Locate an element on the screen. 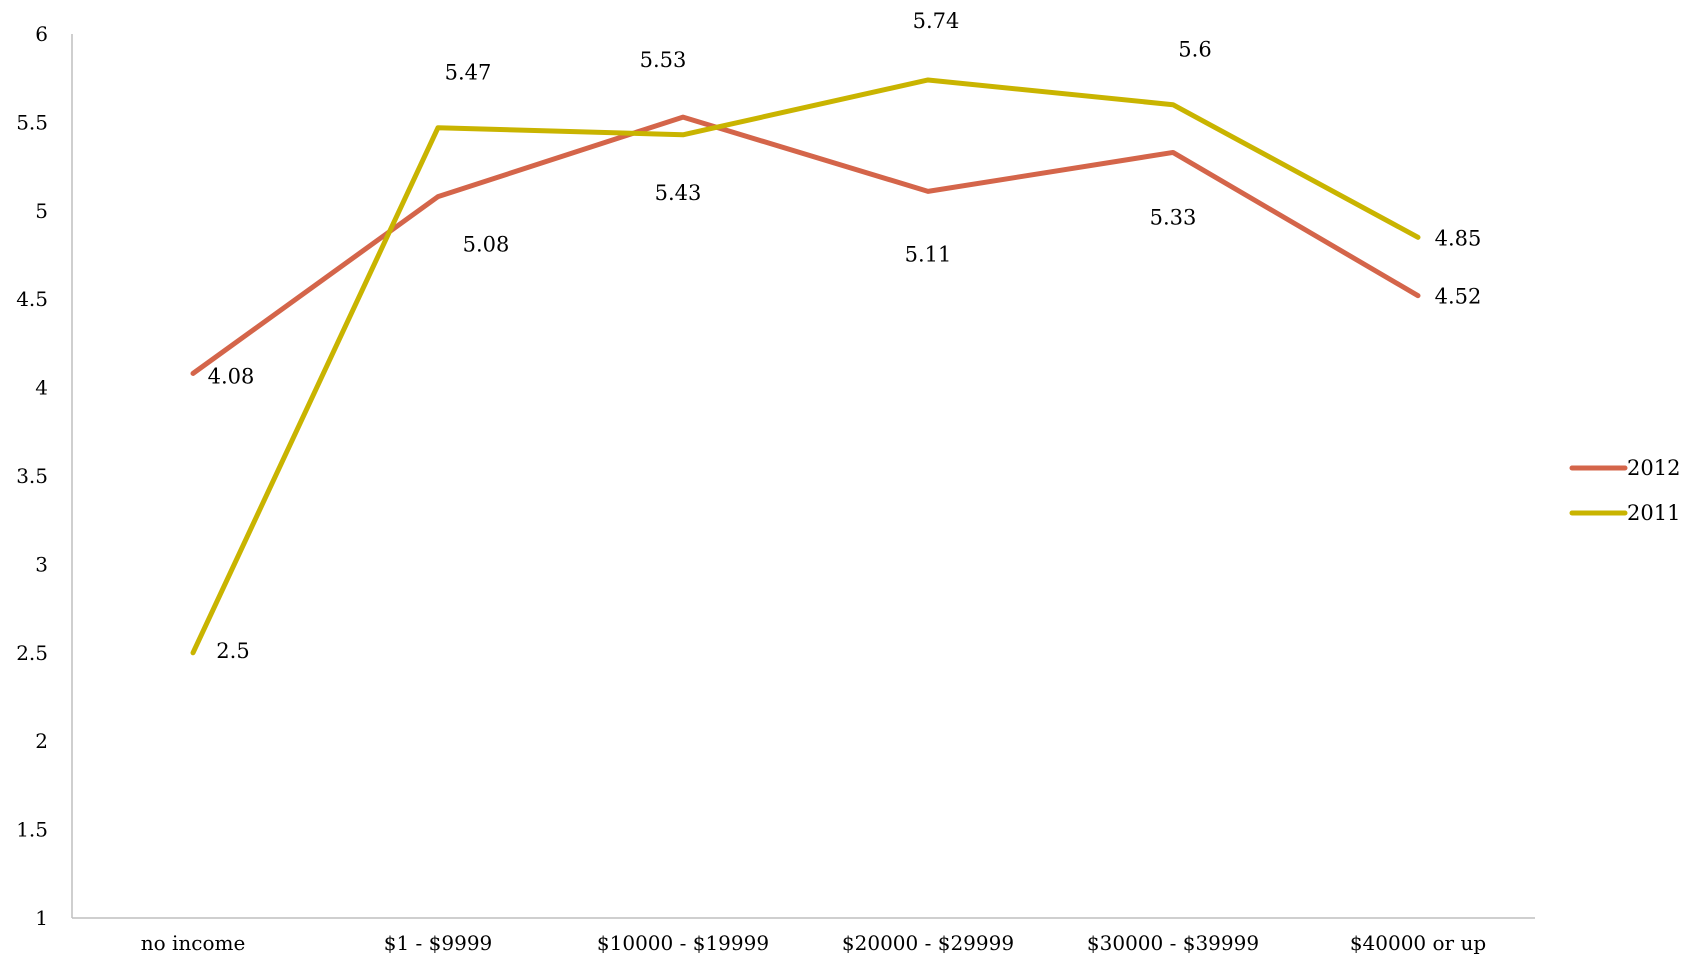 This screenshot has width=1696, height=964. y-tick-label: 2.5 is located at coordinates (32, 653).